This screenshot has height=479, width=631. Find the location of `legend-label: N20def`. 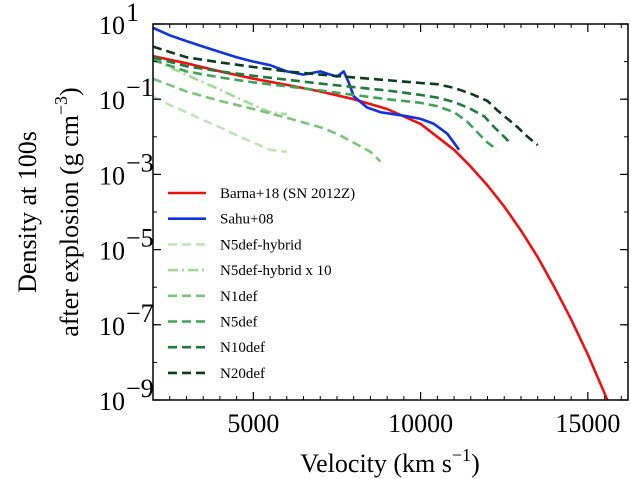

legend-label: N20def is located at coordinates (242, 374).